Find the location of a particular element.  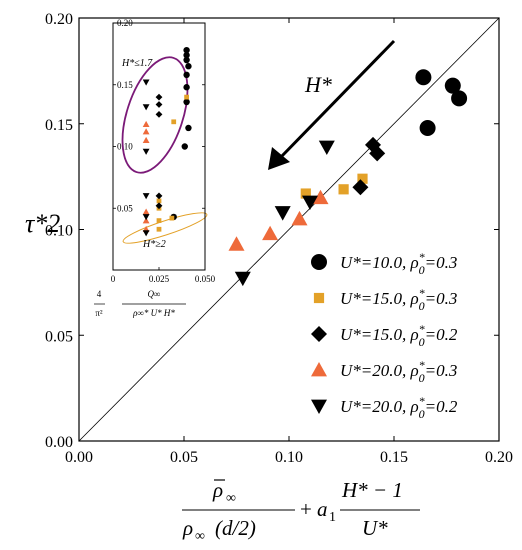

legend-label: U*=20.0, ρ* 0=0.3 is located at coordinates (398, 371).